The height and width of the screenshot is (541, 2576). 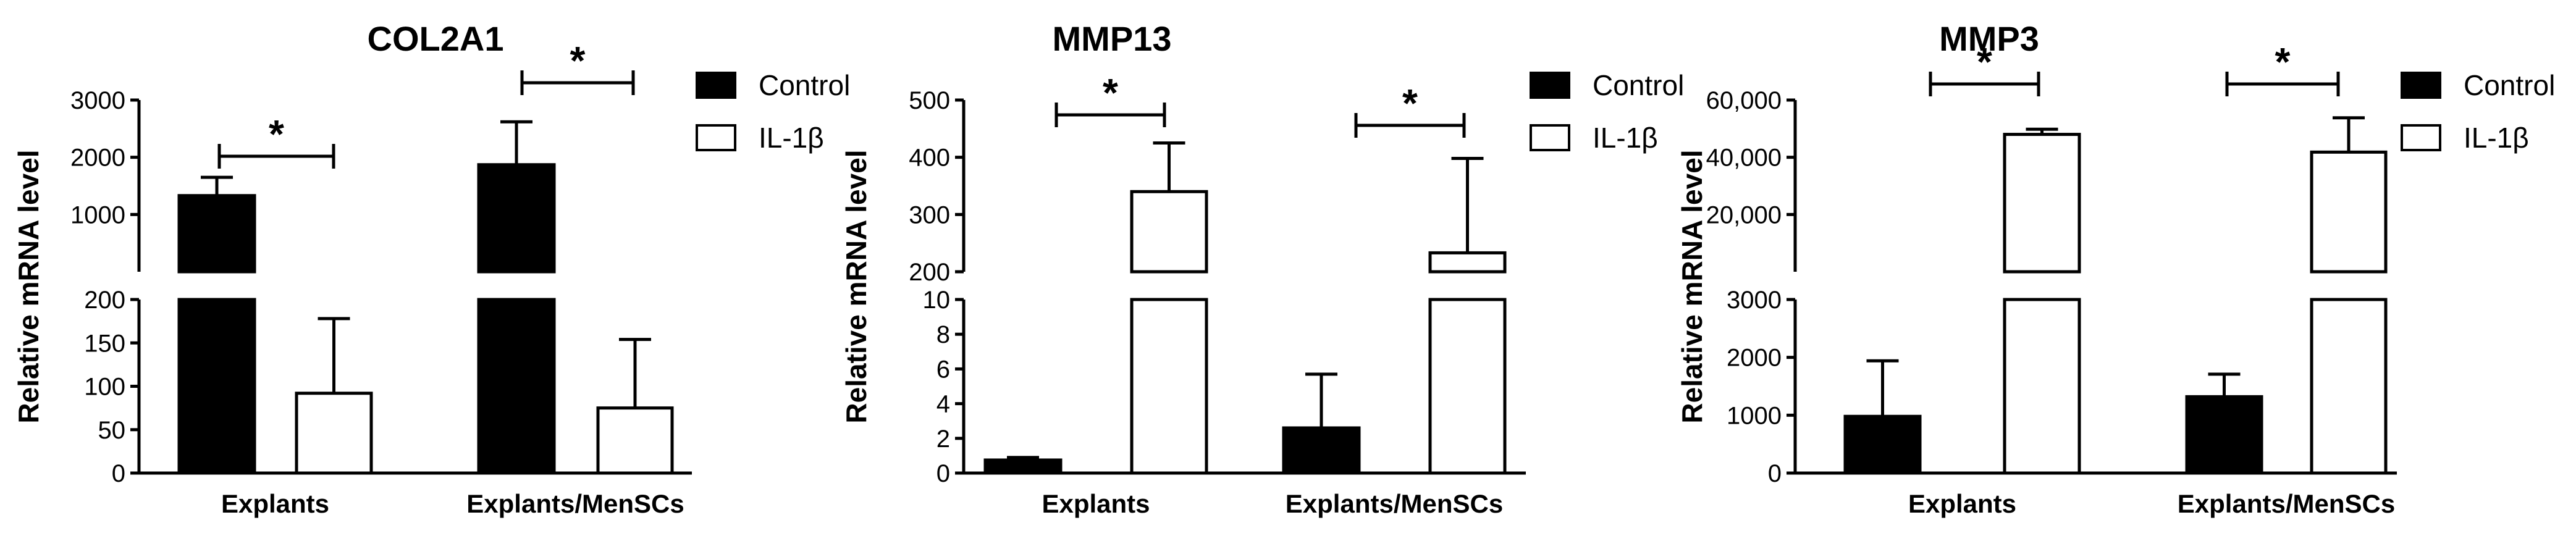 What do you see at coordinates (943, 369) in the screenshot?
I see `y-tick-label: 6` at bounding box center [943, 369].